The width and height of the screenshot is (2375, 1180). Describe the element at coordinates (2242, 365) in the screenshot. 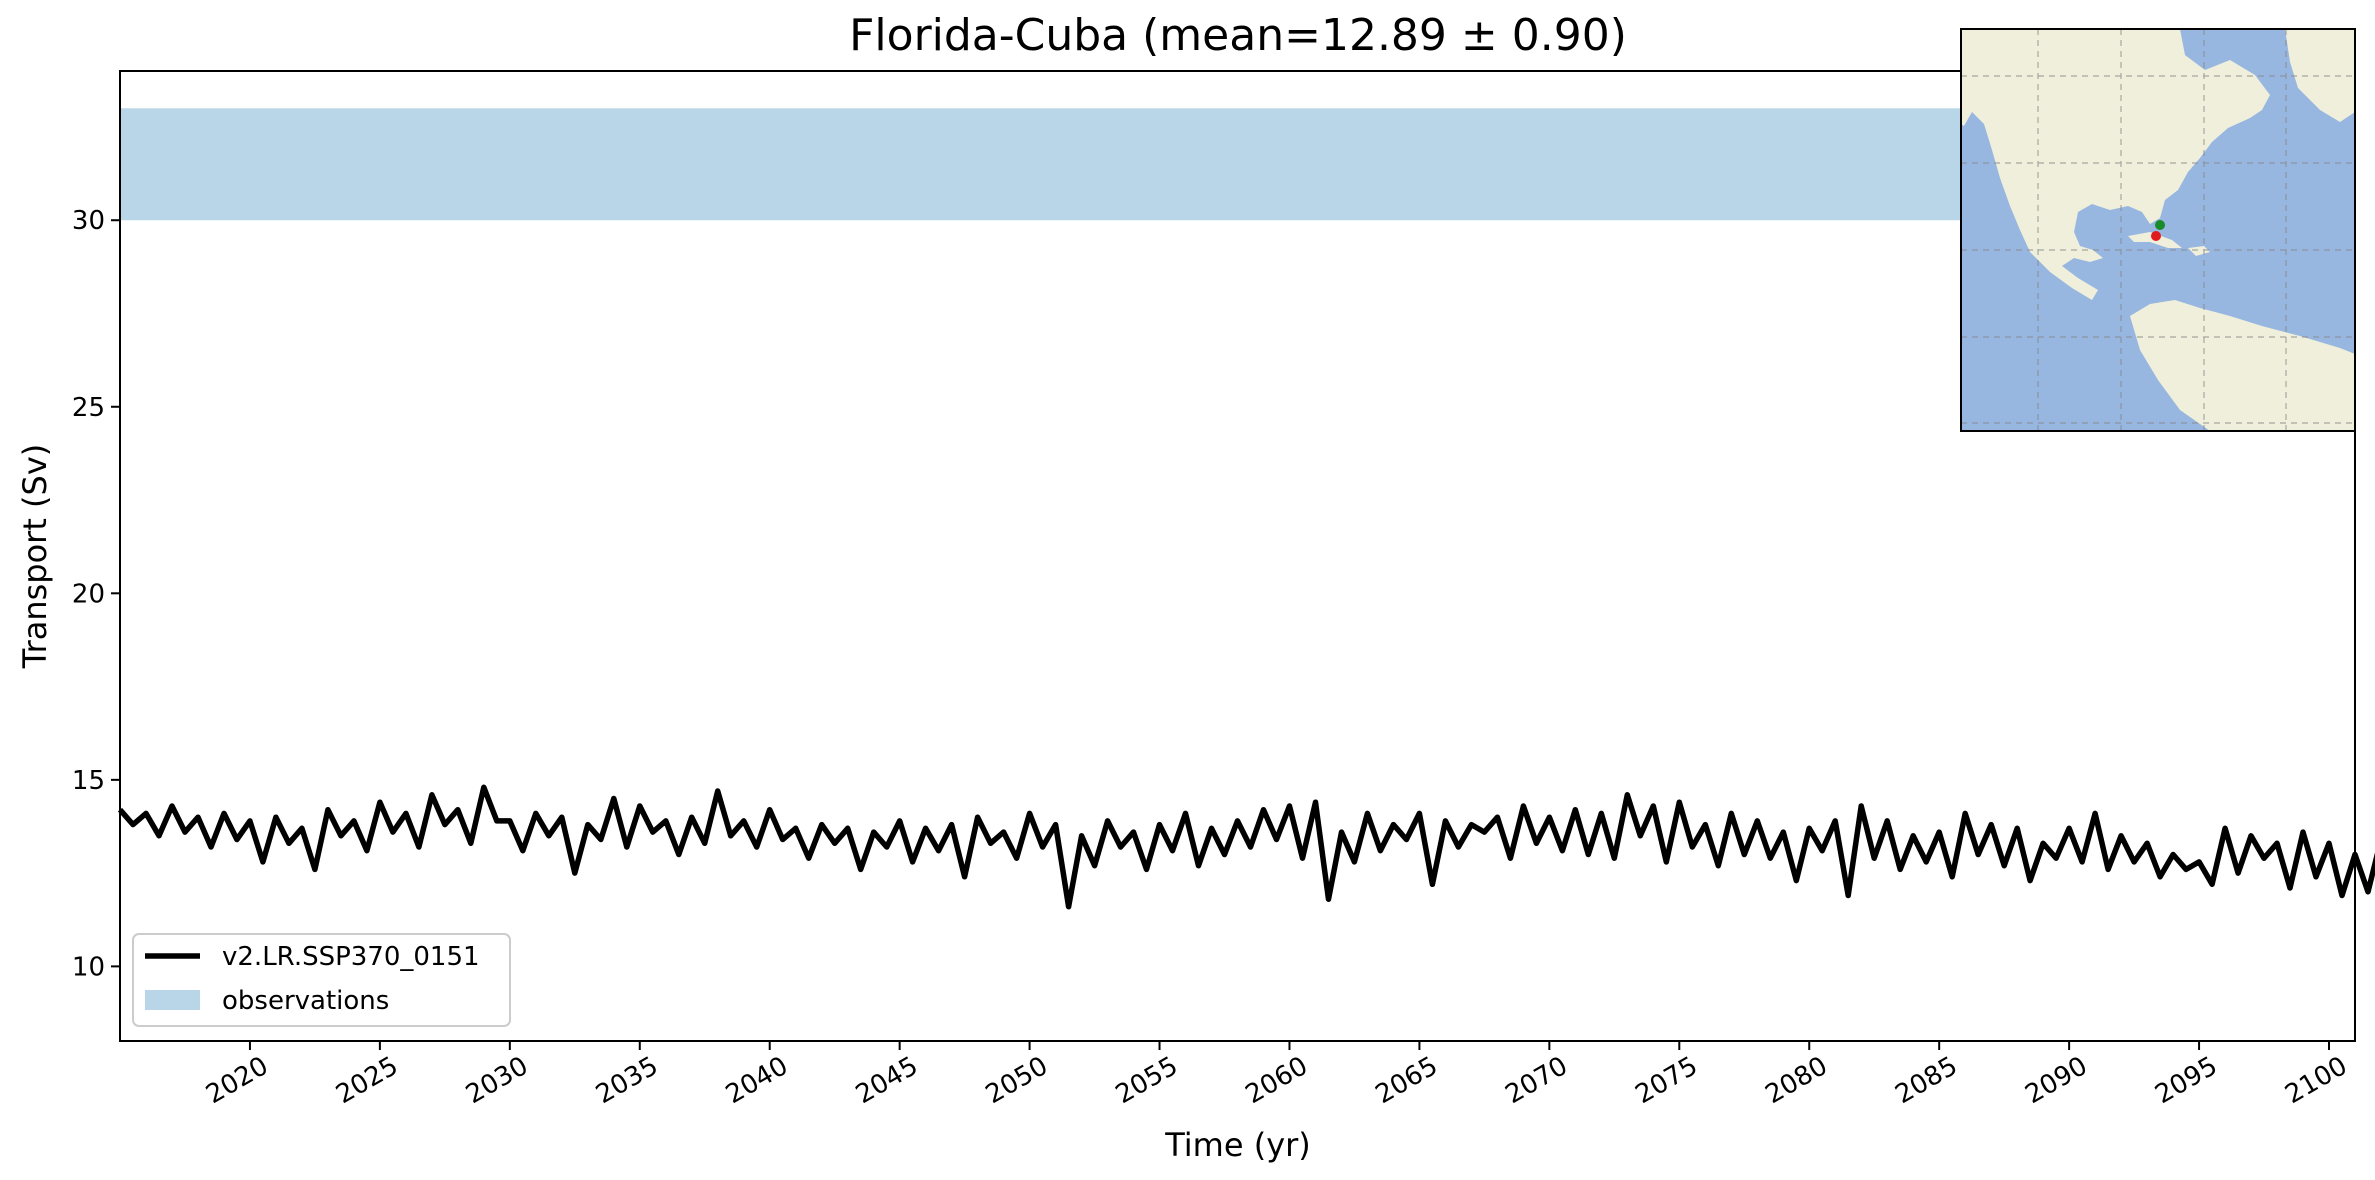

I see `map-south-america` at that location.